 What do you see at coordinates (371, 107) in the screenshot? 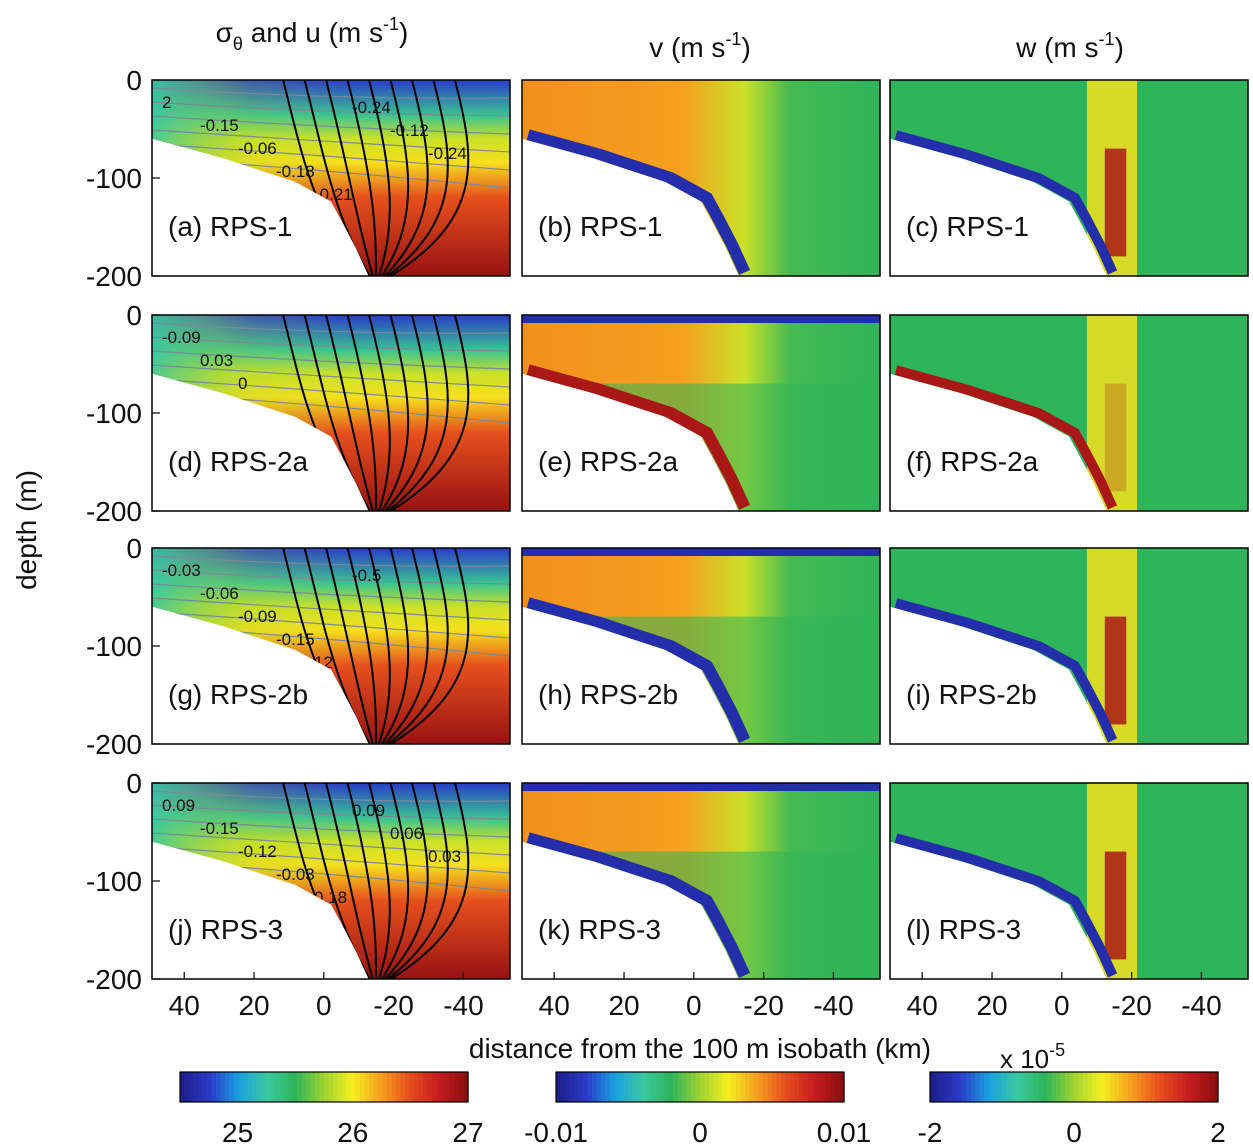
I see `contour-label: -0.24` at bounding box center [371, 107].